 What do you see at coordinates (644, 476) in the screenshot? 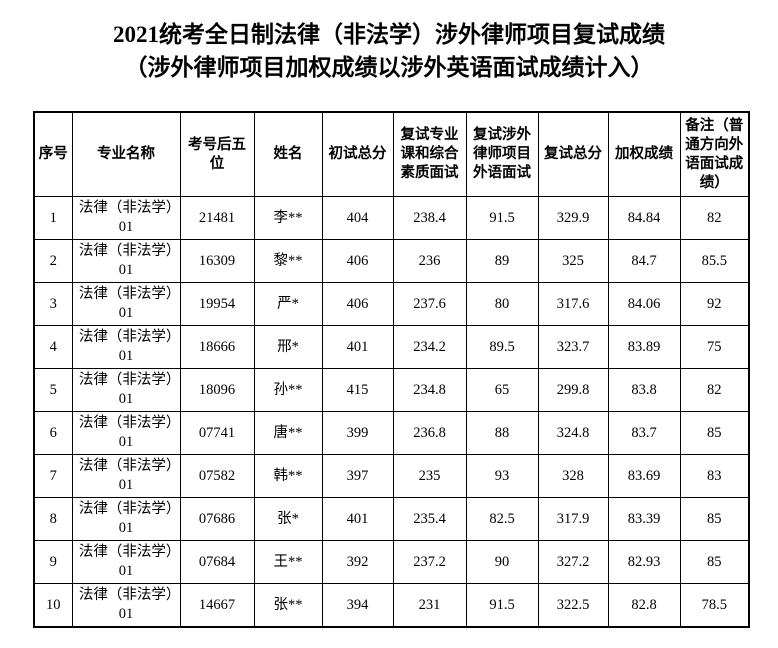
I see `table-cell: 83.69` at bounding box center [644, 476].